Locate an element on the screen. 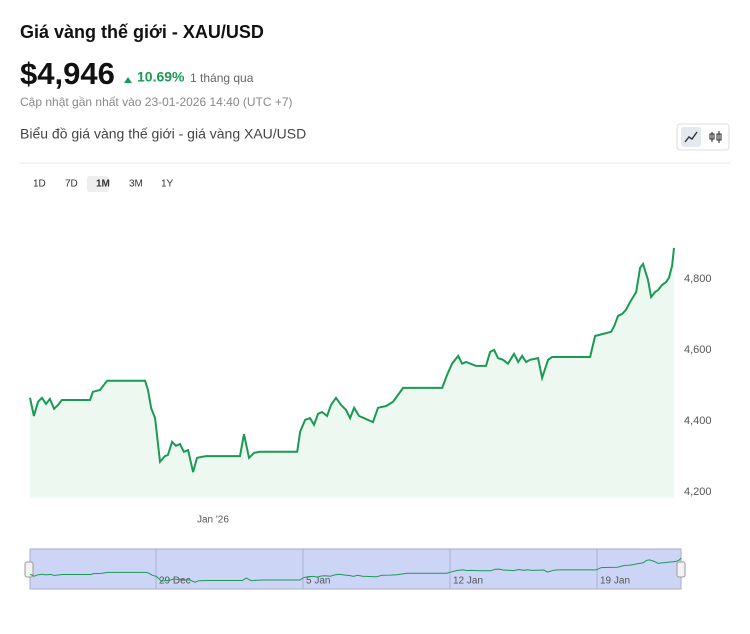 The image size is (750, 634). navigator-tick-label: 29 Dec is located at coordinates (175, 581).